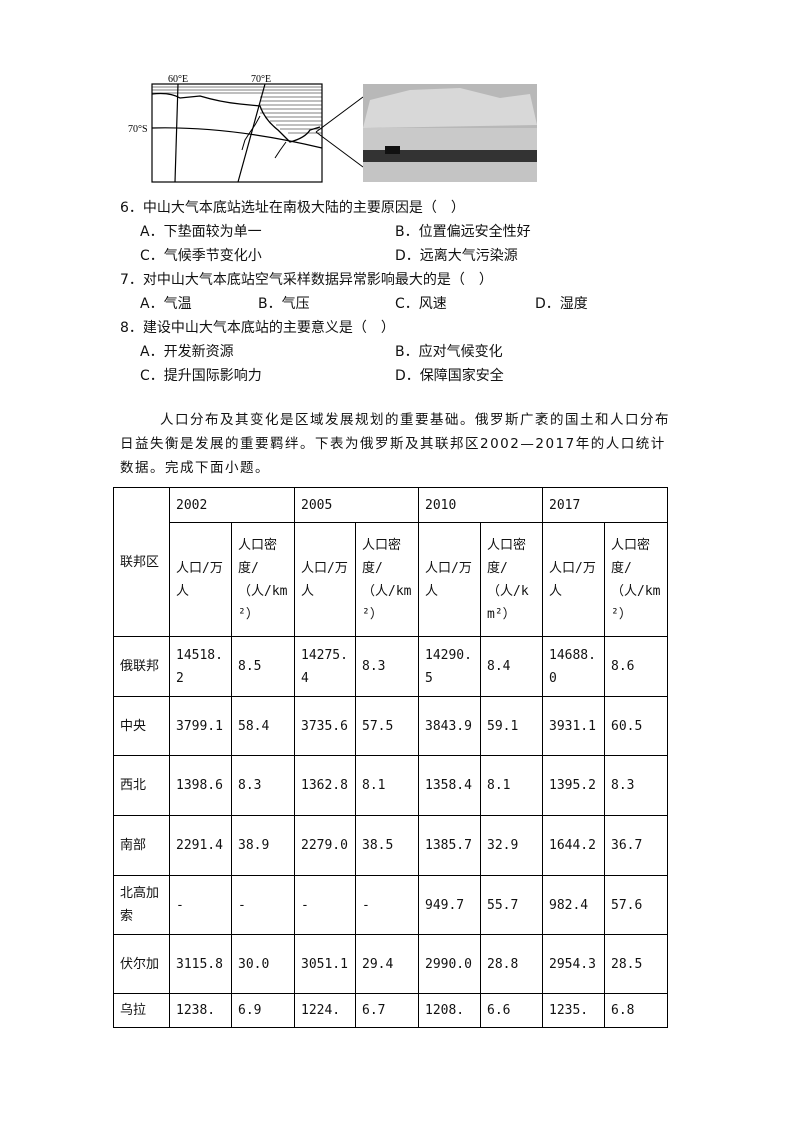 This screenshot has height=1123, width=793. What do you see at coordinates (325, 666) in the screenshot?
I see `population-cell: 14275.4` at bounding box center [325, 666].